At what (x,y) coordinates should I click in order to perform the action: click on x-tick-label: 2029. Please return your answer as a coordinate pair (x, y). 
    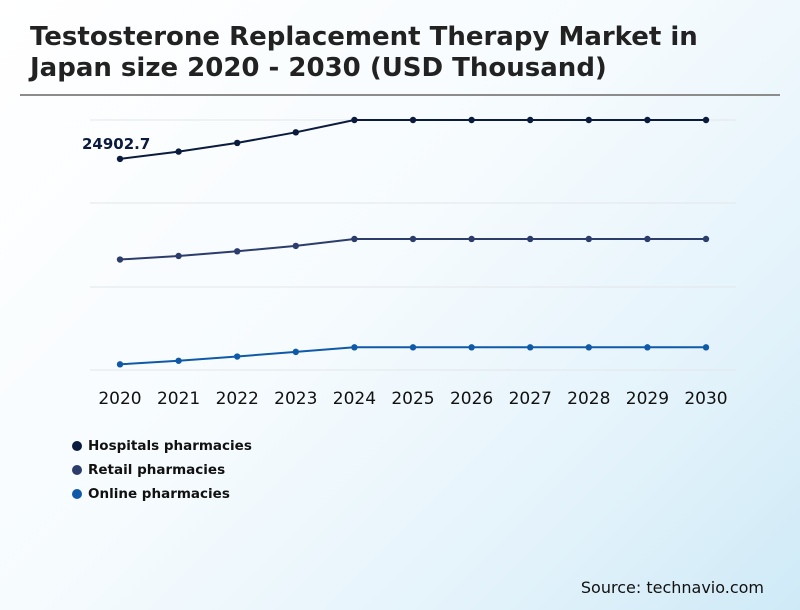
    Looking at the image, I should click on (647, 399).